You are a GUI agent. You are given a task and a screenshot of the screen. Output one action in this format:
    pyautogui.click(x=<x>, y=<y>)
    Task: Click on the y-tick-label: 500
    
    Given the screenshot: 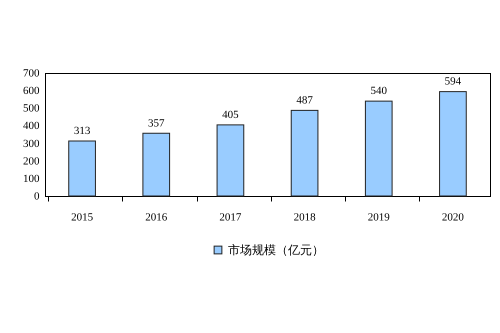 What is the action you would take?
    pyautogui.click(x=31, y=108)
    